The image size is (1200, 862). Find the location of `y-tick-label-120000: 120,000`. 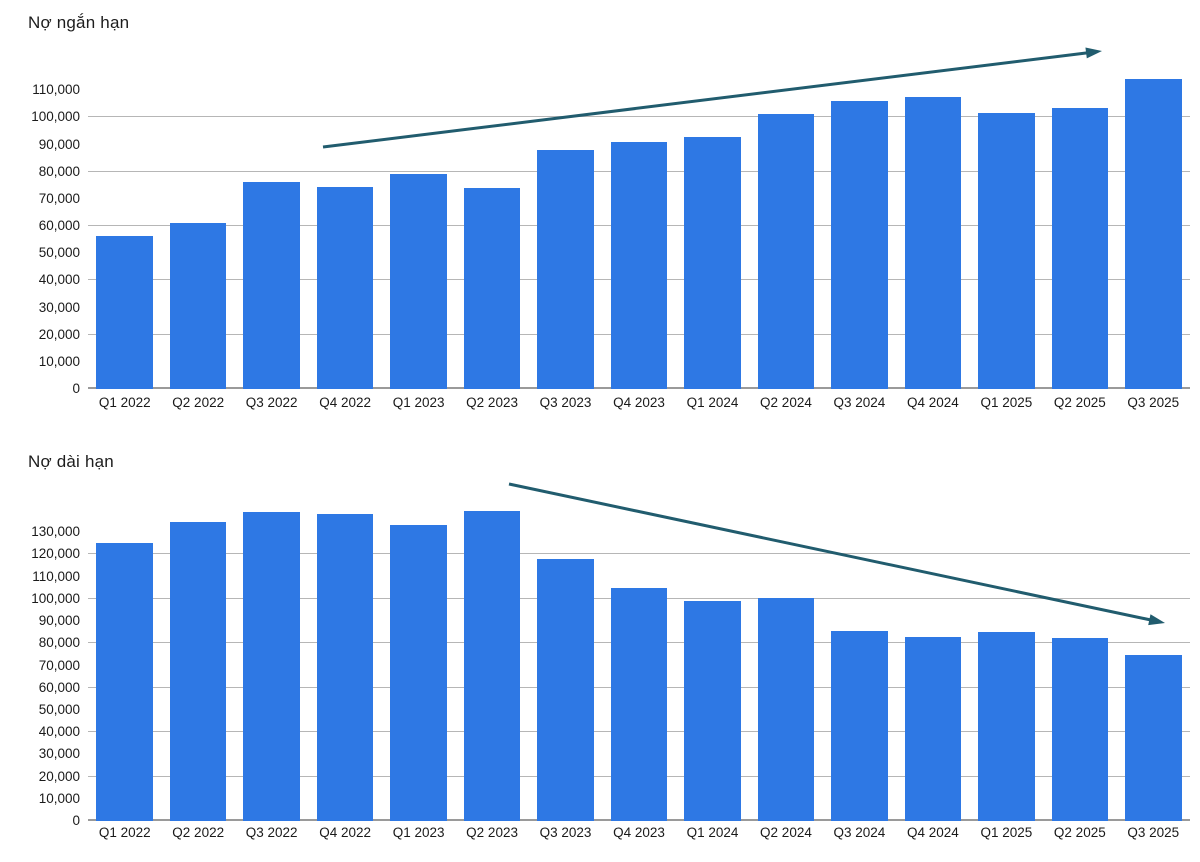

y-tick-label-120000: 120,000 is located at coordinates (55, 554).